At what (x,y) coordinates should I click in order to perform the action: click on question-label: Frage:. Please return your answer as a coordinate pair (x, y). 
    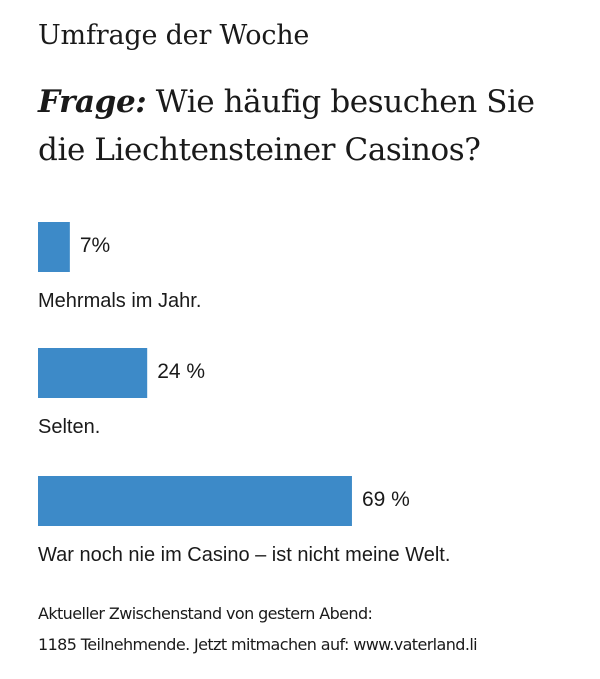
    Looking at the image, I should click on (92, 102).